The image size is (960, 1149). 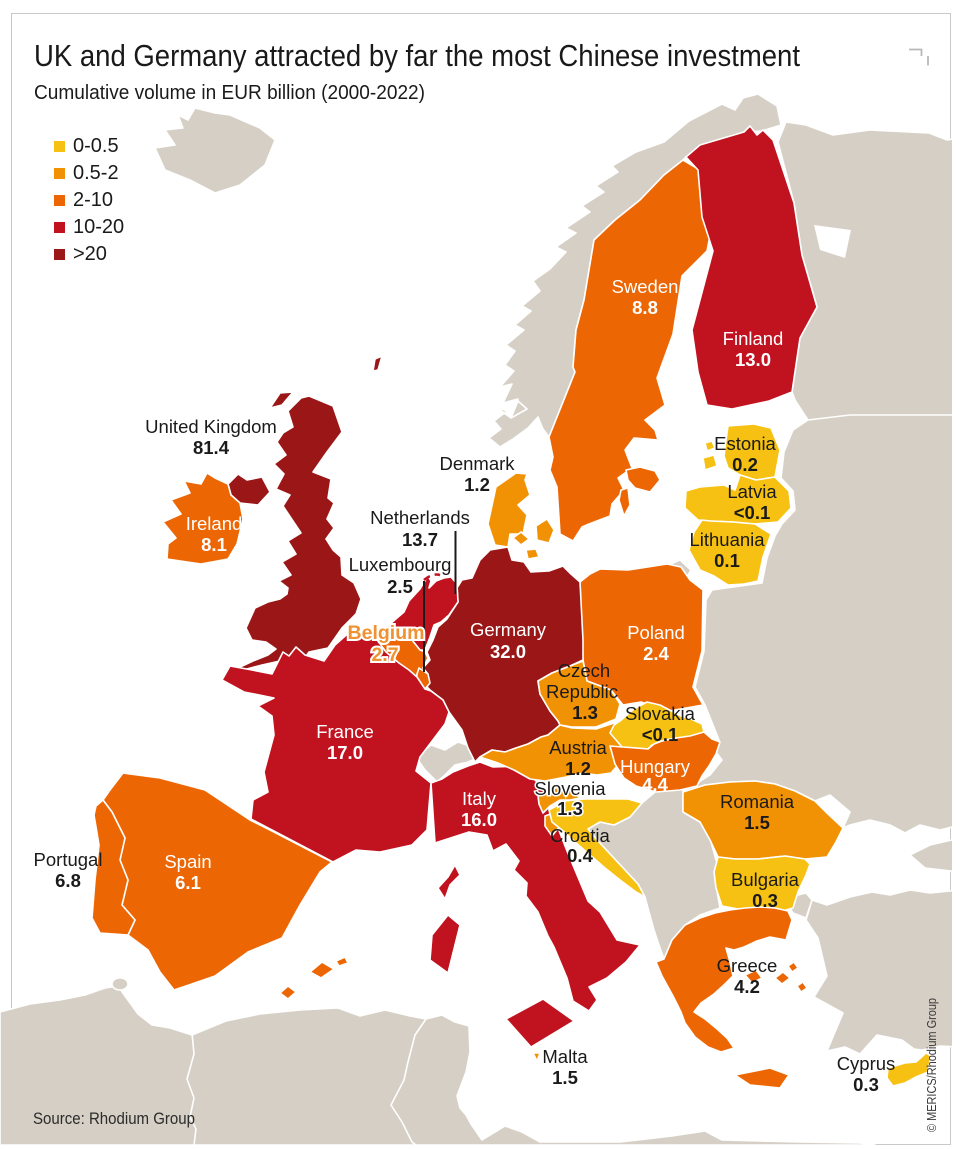 What do you see at coordinates (753, 359) in the screenshot?
I see `svg-text: 13.0` at bounding box center [753, 359].